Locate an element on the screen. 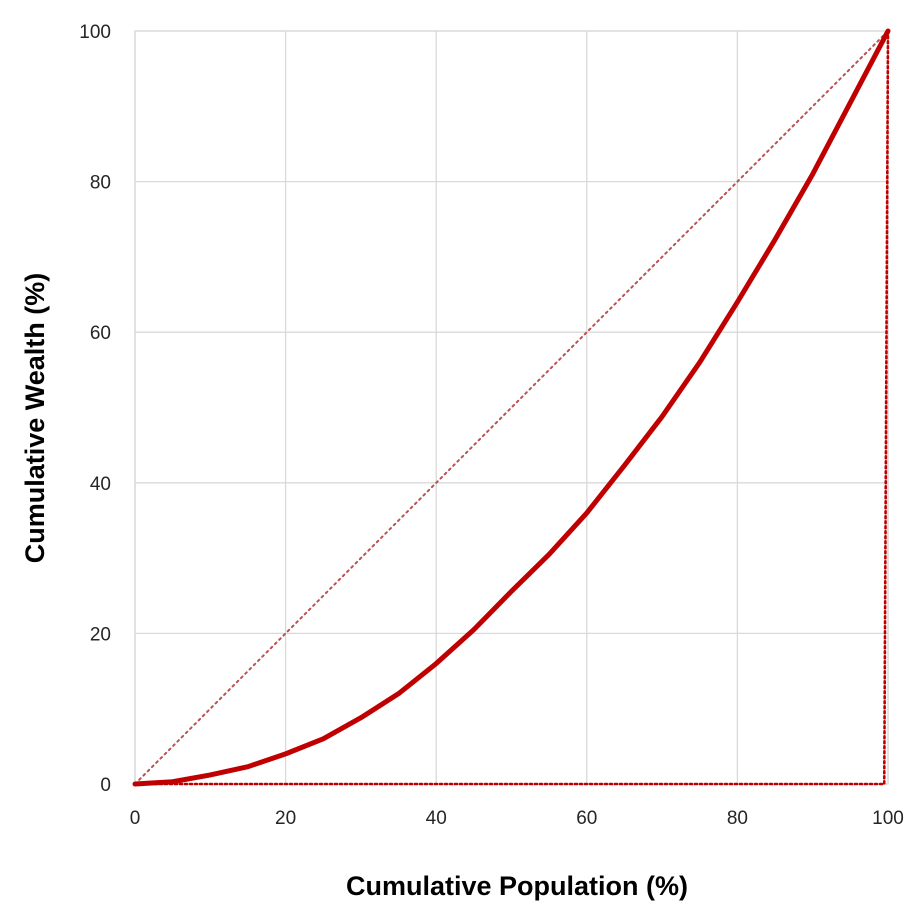  x-tick-label: 80 is located at coordinates (737, 818).